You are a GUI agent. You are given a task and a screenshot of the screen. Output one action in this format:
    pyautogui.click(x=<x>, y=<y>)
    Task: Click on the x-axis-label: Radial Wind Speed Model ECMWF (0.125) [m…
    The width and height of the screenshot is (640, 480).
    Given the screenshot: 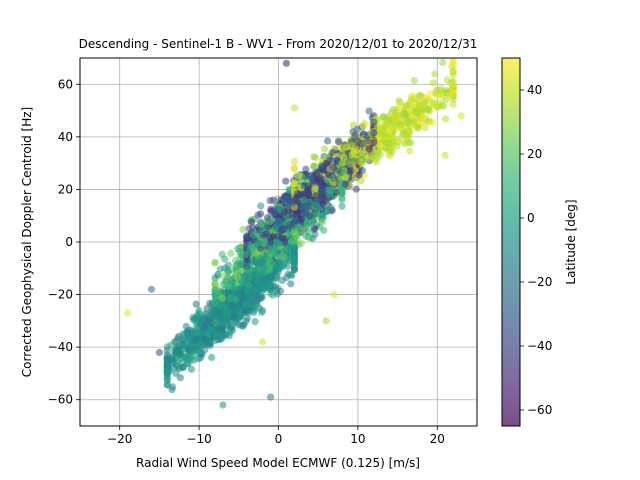 What is the action you would take?
    pyautogui.click(x=278, y=463)
    